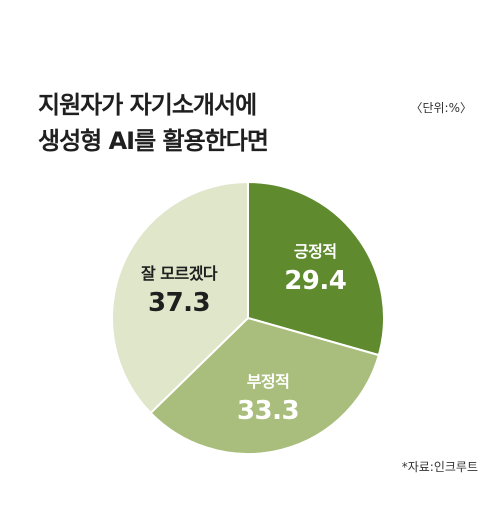 The image size is (500, 521). What do you see at coordinates (439, 467) in the screenshot?
I see `source-note: *자료:인크루트` at bounding box center [439, 467].